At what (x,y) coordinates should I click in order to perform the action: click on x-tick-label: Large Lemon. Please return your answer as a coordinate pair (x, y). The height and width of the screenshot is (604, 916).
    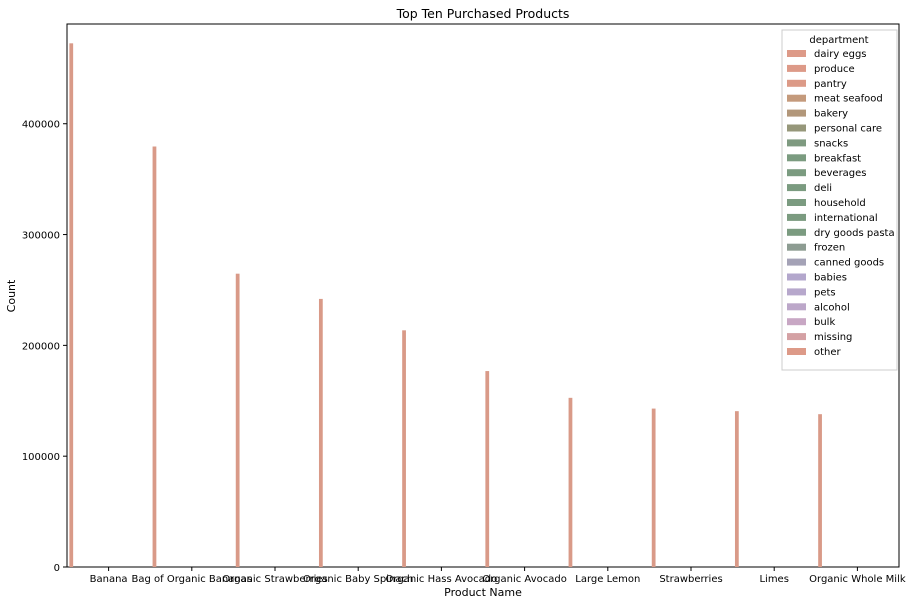
    Looking at the image, I should click on (607, 579).